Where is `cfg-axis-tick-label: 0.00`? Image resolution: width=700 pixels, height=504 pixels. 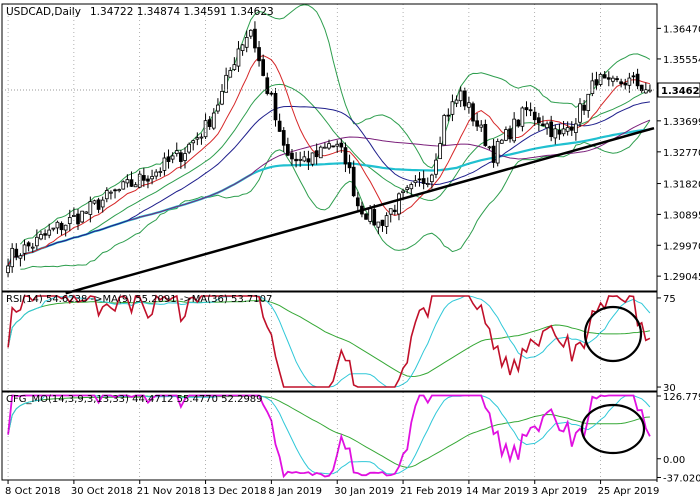 cfg-axis-tick-label: 0.00 is located at coordinates (674, 460).